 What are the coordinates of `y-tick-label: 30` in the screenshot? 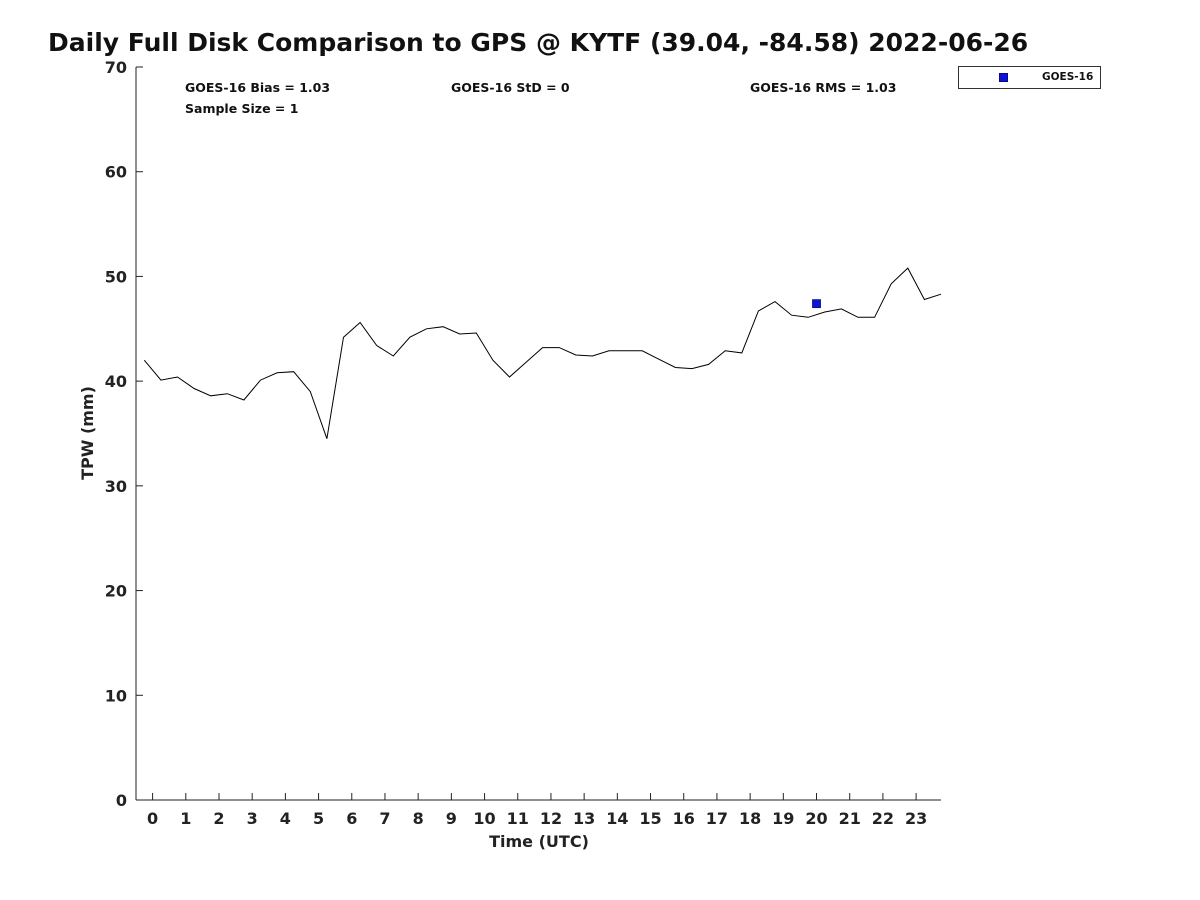 It's located at (116, 486).